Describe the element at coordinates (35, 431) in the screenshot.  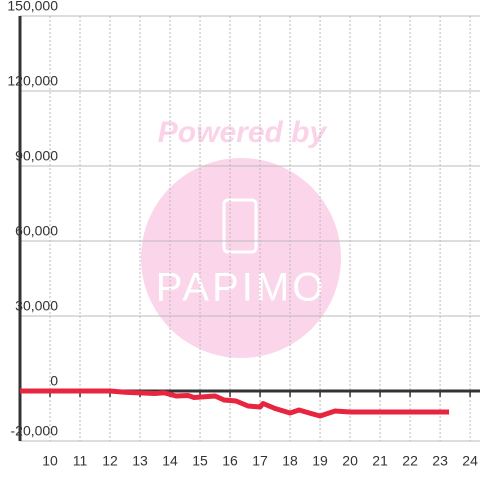
I see `y-tick-label: -20,000` at that location.